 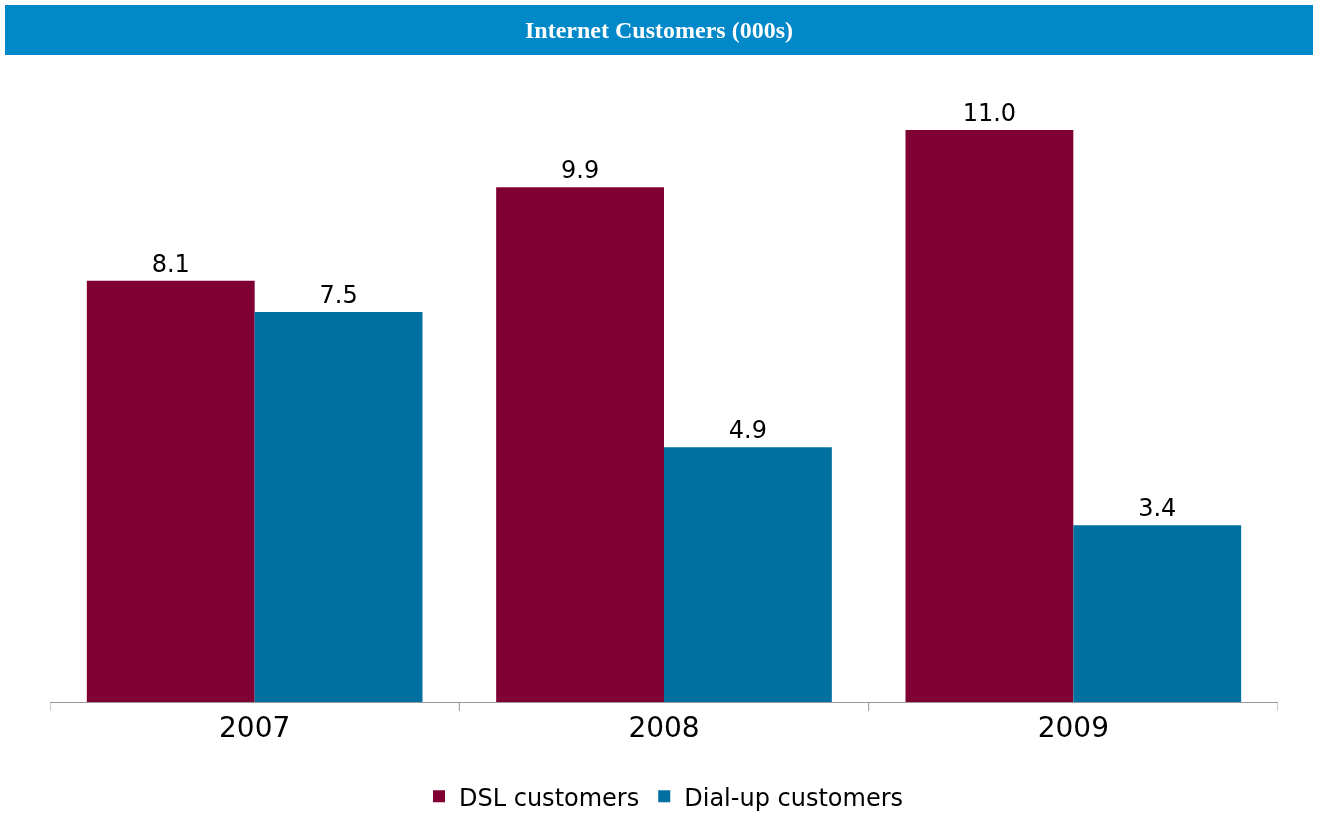 I want to click on legend-label: Dial-up customers, so click(x=794, y=797).